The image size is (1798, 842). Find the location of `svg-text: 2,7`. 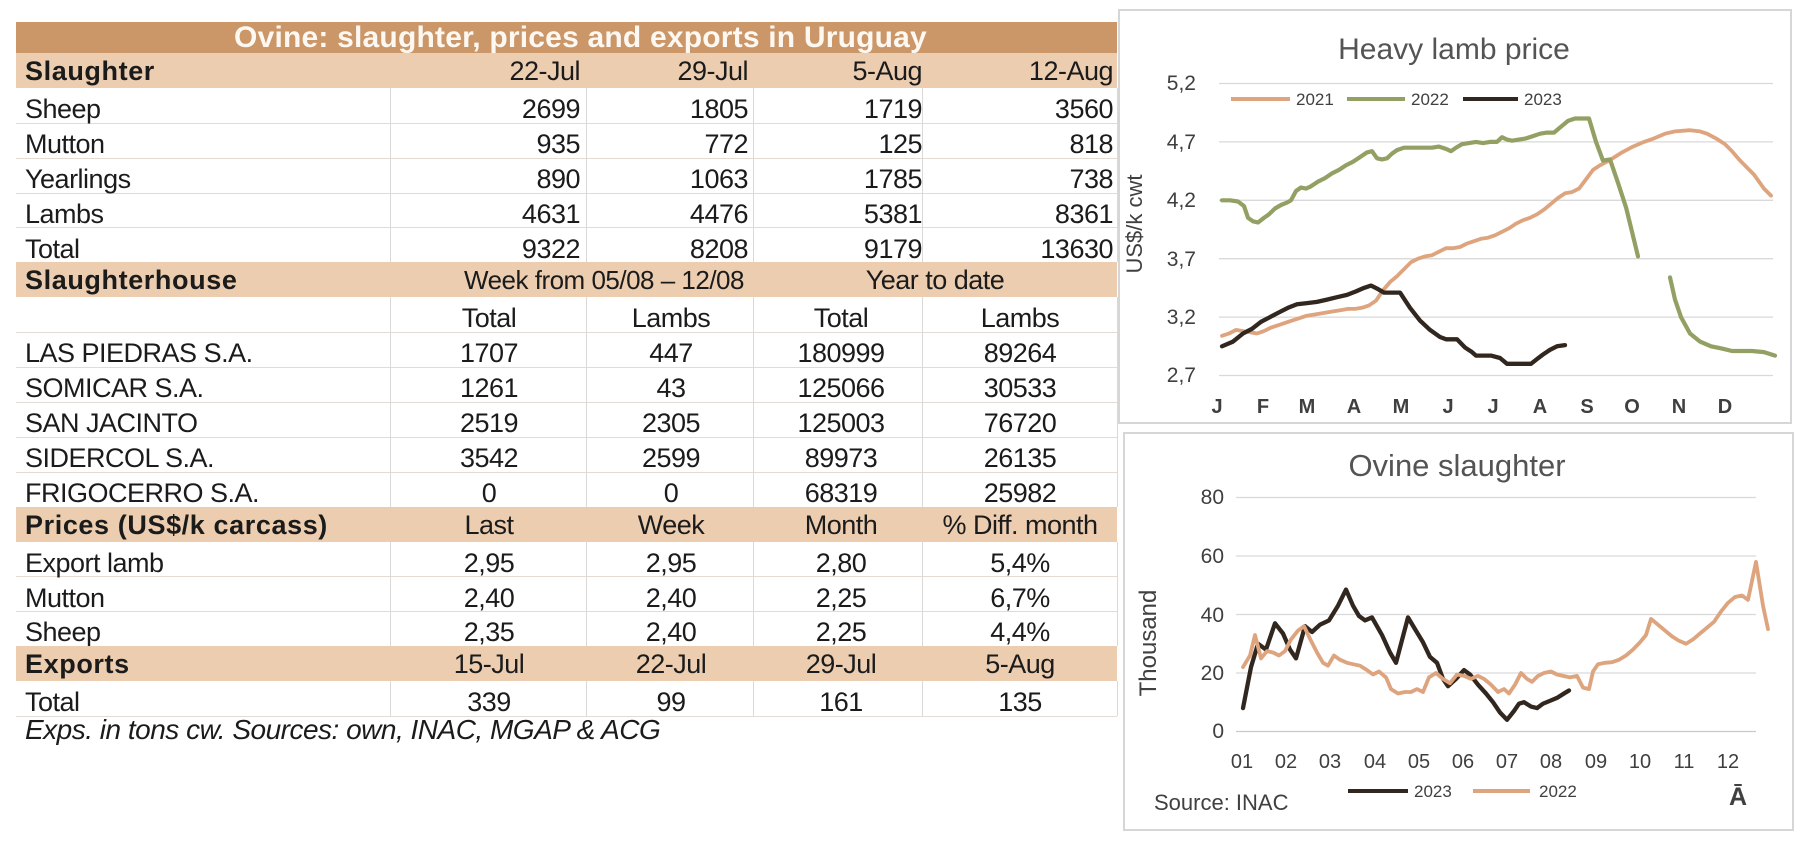

svg-text: 2,7 is located at coordinates (1181, 375).